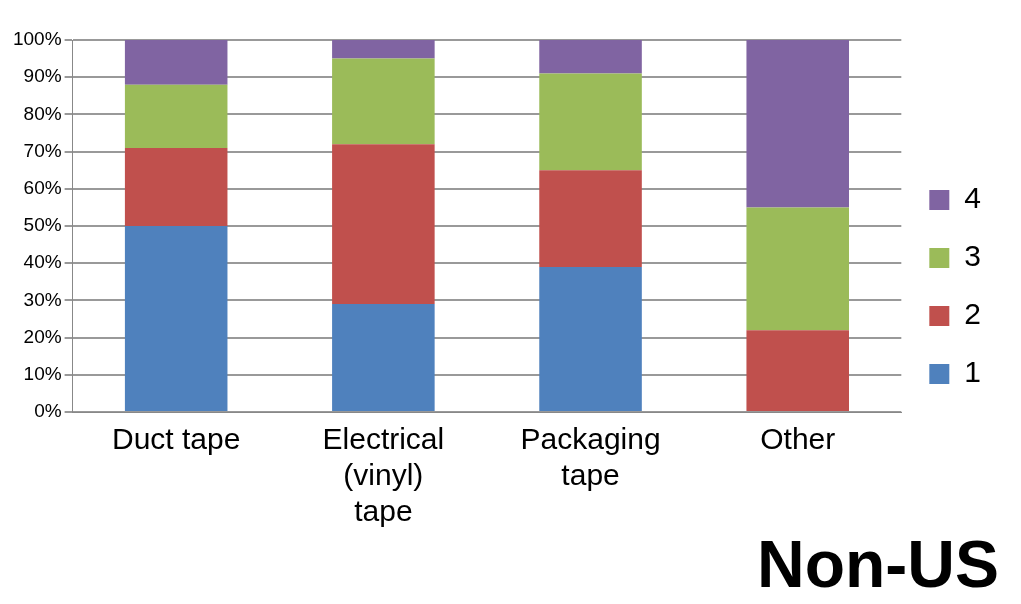 This screenshot has width=1021, height=604. What do you see at coordinates (590, 457) in the screenshot?
I see `x-tick-label: Packaging tape` at bounding box center [590, 457].